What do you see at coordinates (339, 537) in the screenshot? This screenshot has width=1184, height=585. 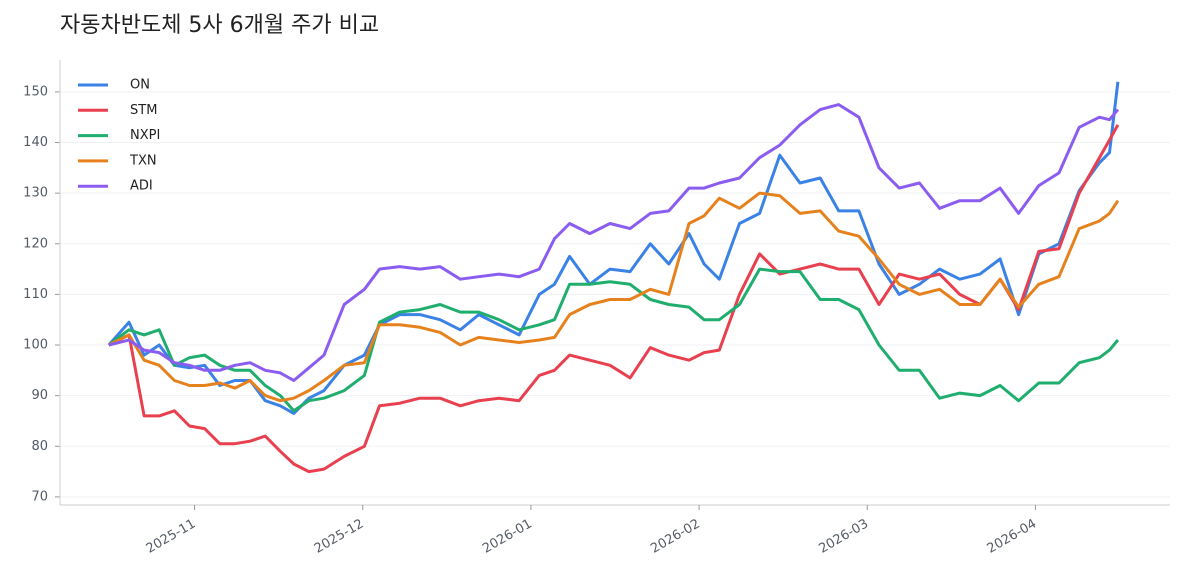 I see `x-tick-label: 2025-12` at bounding box center [339, 537].